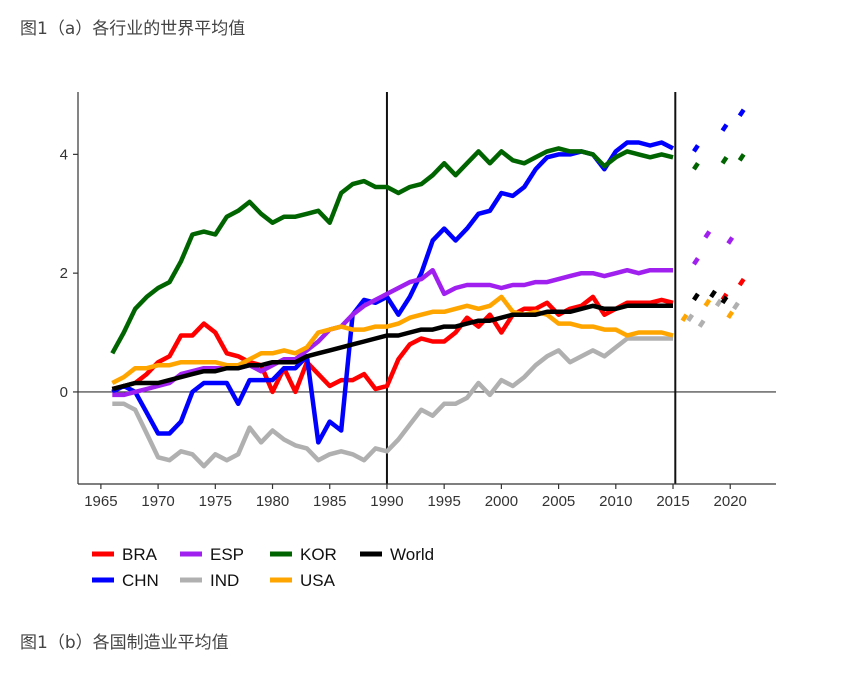 The width and height of the screenshot is (847, 677). What do you see at coordinates (392, 402) in the screenshot?
I see `series-line-ind` at bounding box center [392, 402].